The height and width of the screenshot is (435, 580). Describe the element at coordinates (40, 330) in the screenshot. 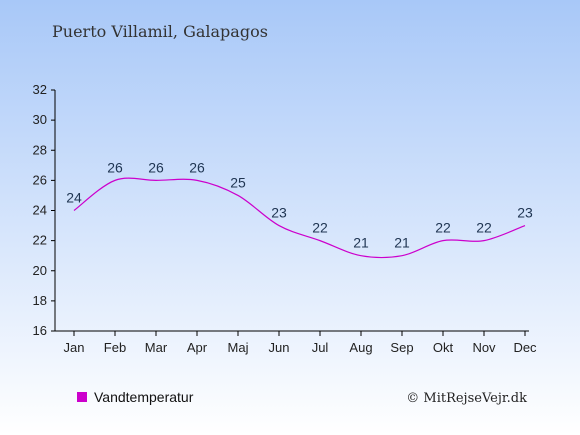

I see `y-tick-label: 16` at that location.